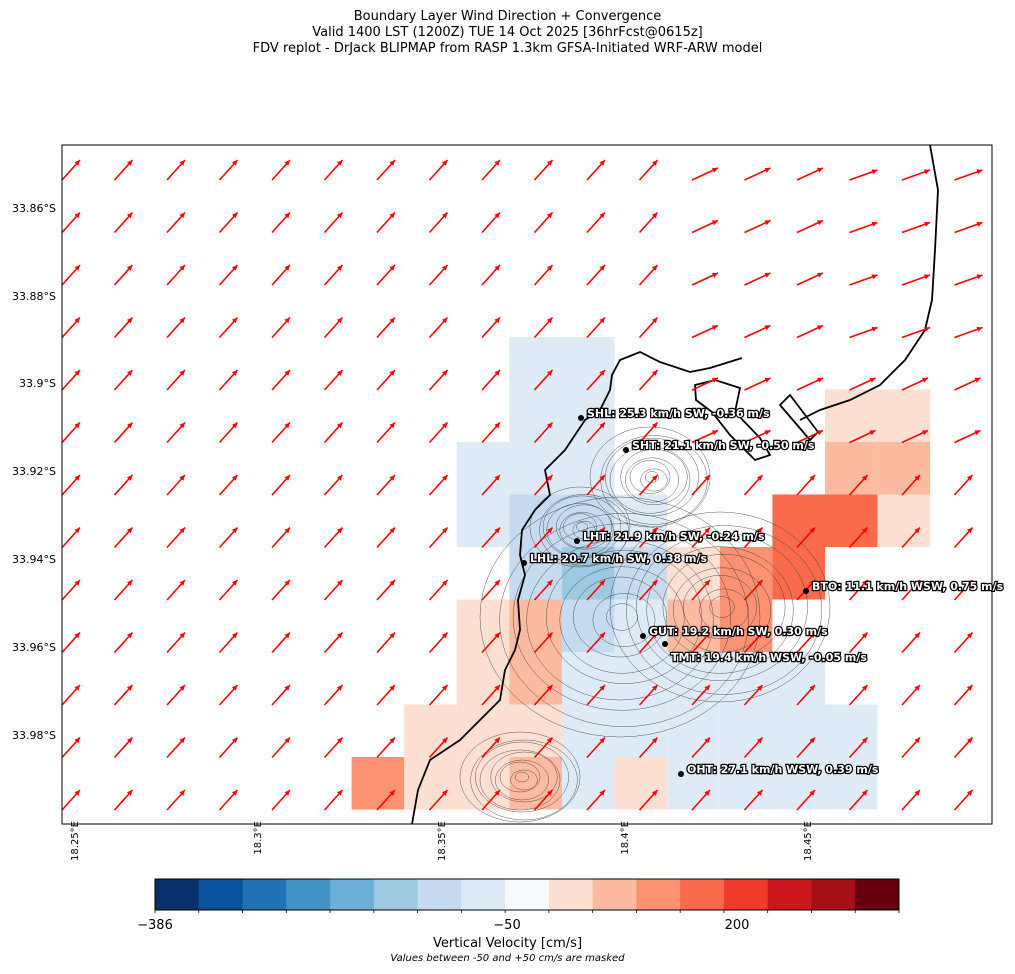 The width and height of the screenshot is (1015, 974). I want to click on station-label: TMT: 19.4 km/h WSW, -0.05 m/s, so click(769, 657).